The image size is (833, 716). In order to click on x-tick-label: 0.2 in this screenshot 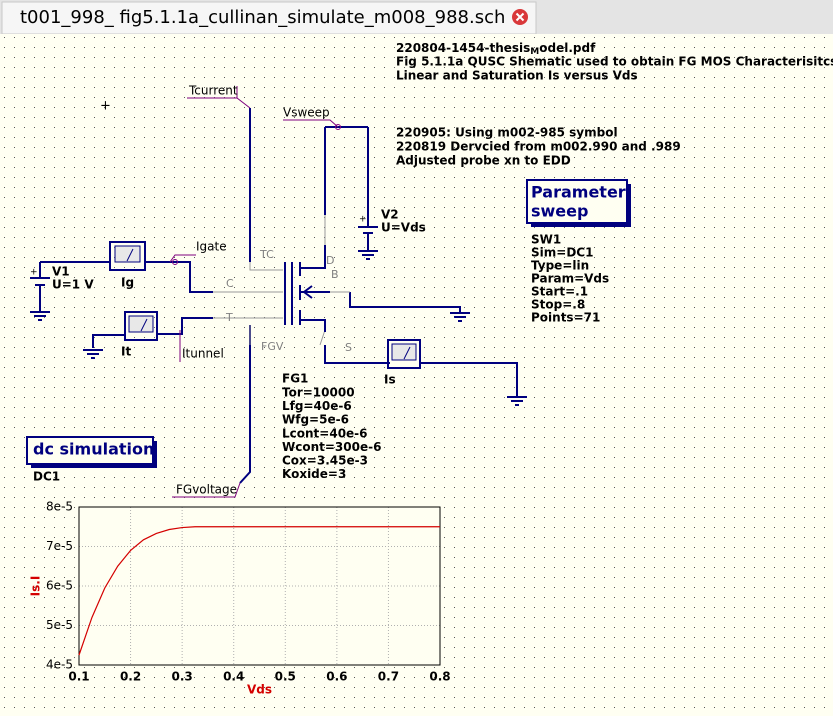, I will do `click(130, 677)`.